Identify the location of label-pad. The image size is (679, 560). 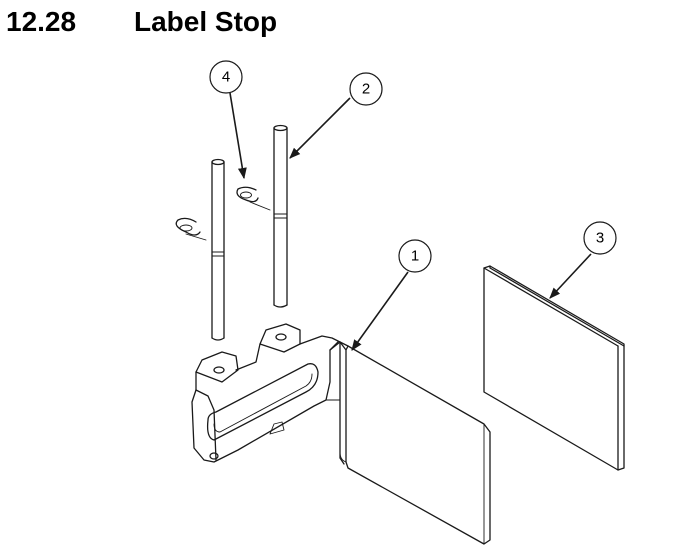
(554, 368).